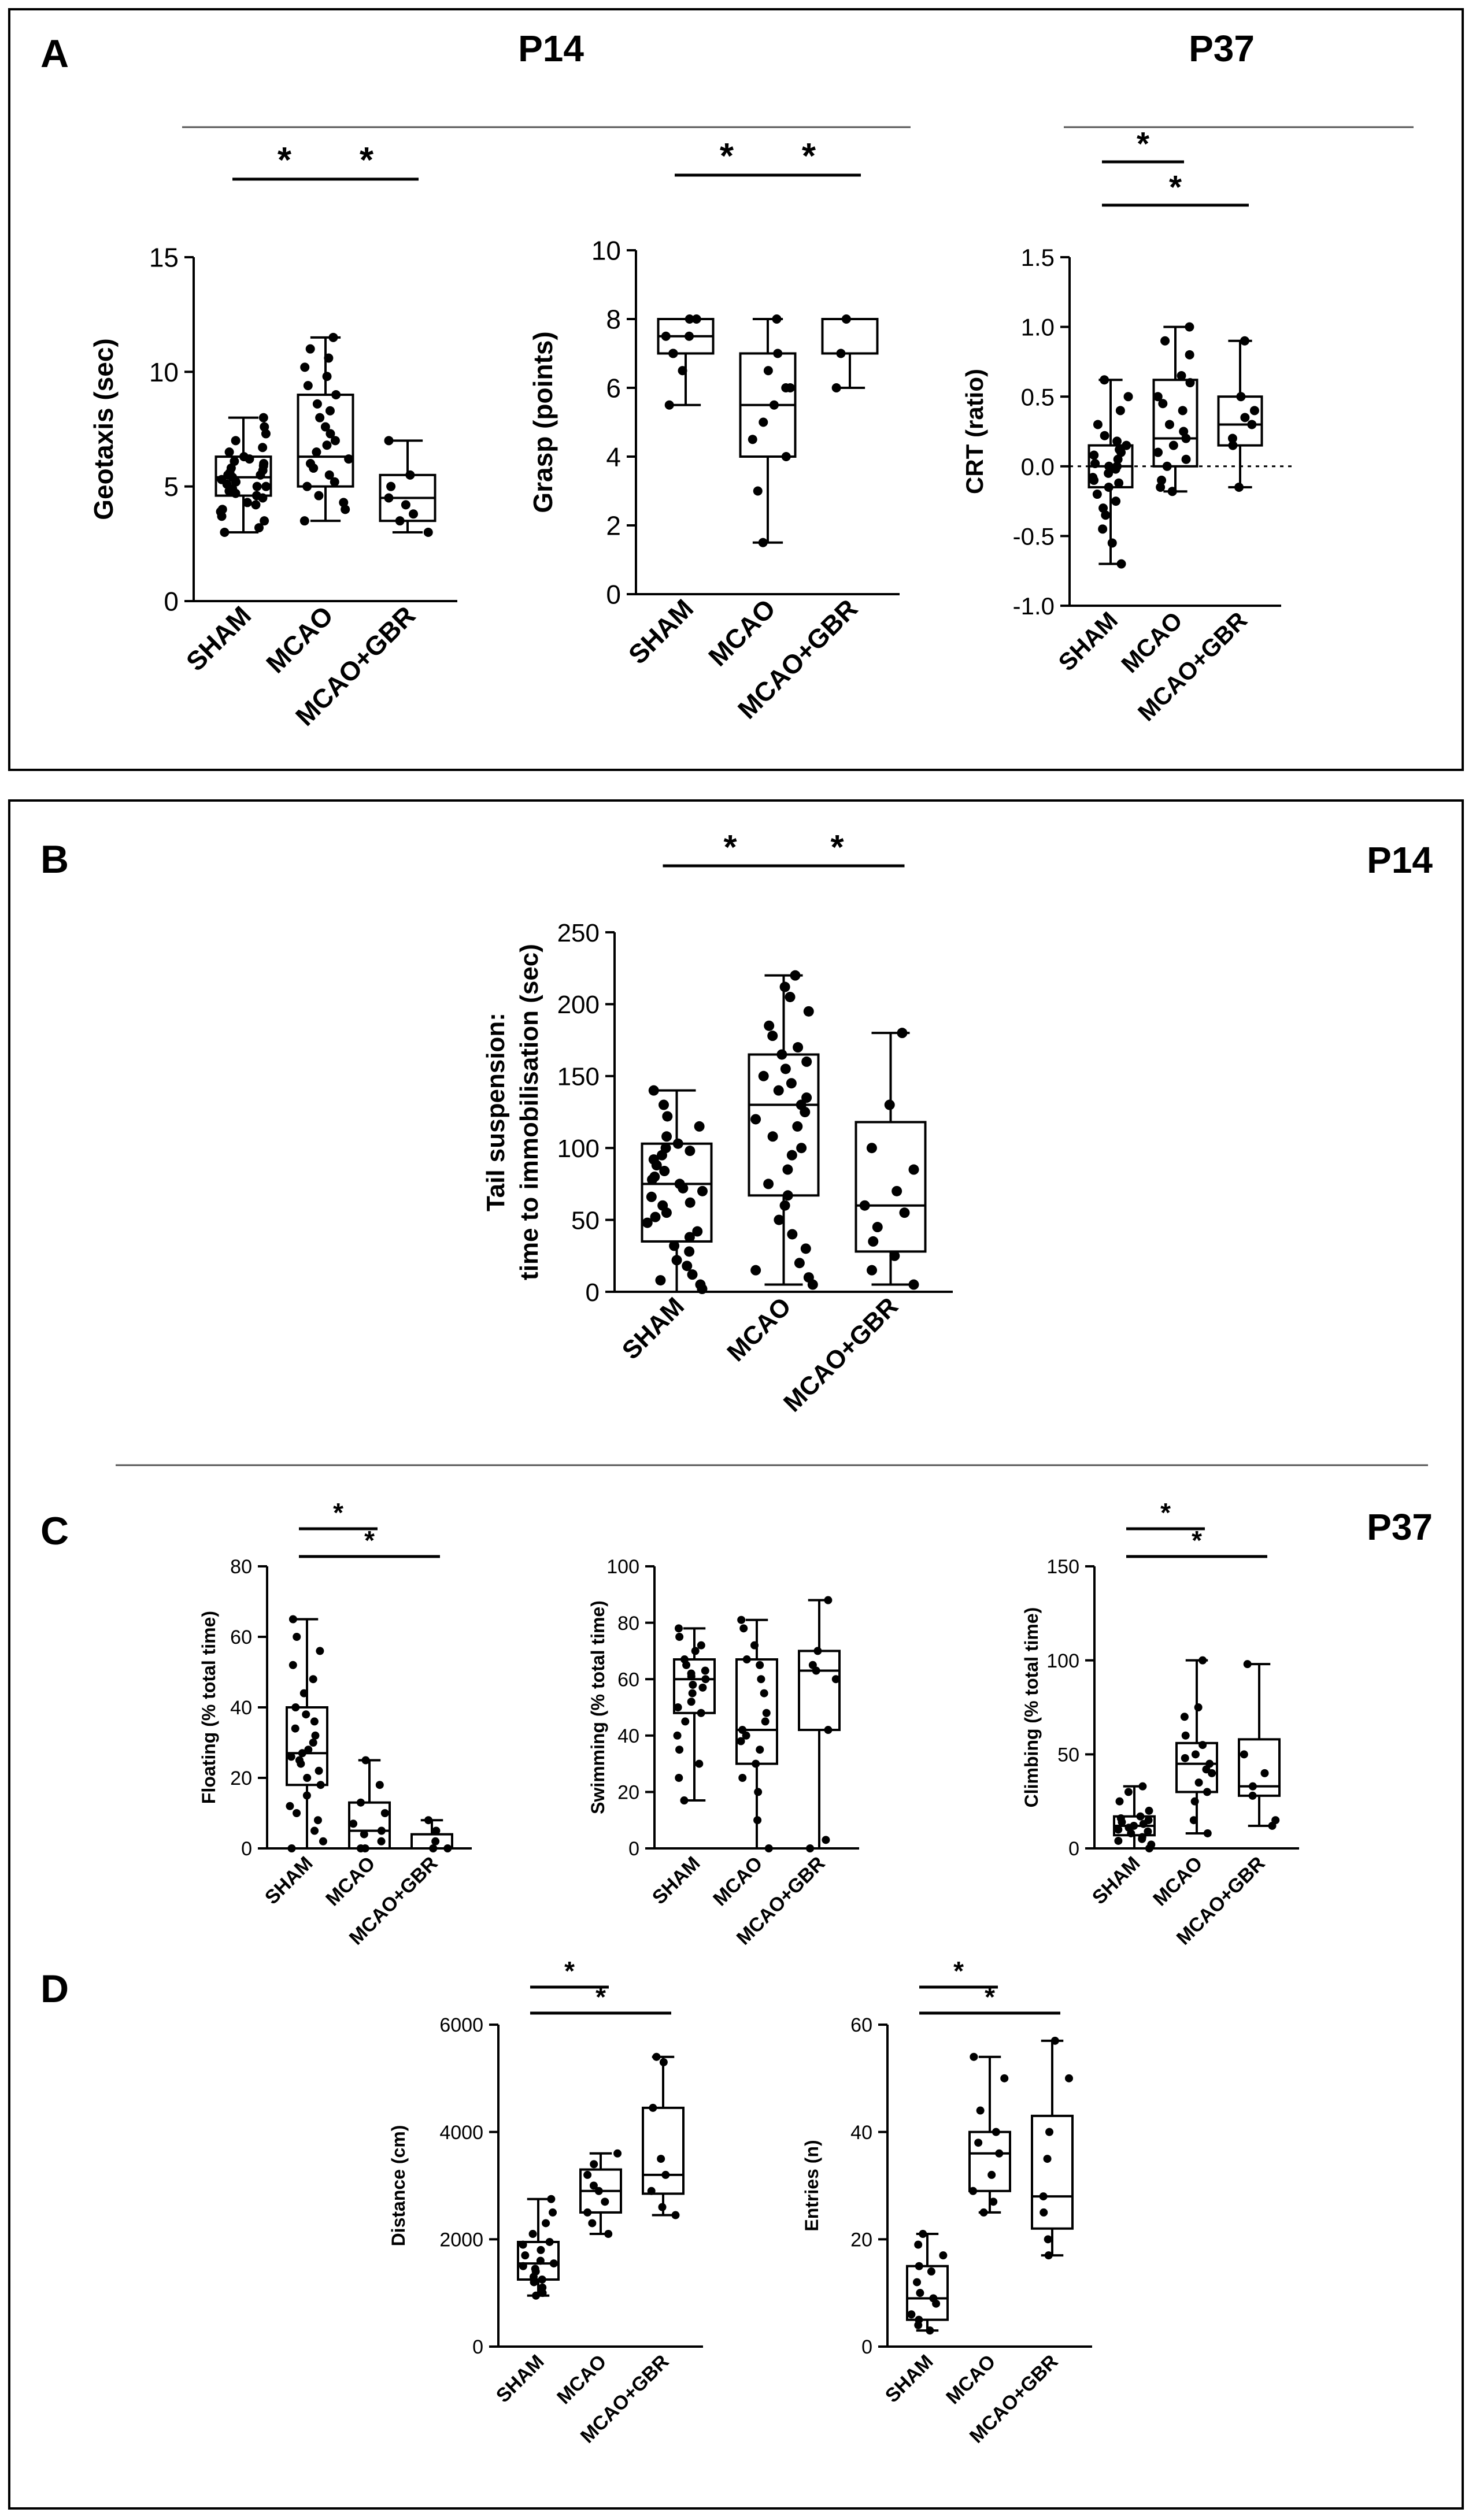 The width and height of the screenshot is (1476, 2520). Describe the element at coordinates (841, 1354) in the screenshot. I see `x-category-label: MCAO+GBR` at that location.